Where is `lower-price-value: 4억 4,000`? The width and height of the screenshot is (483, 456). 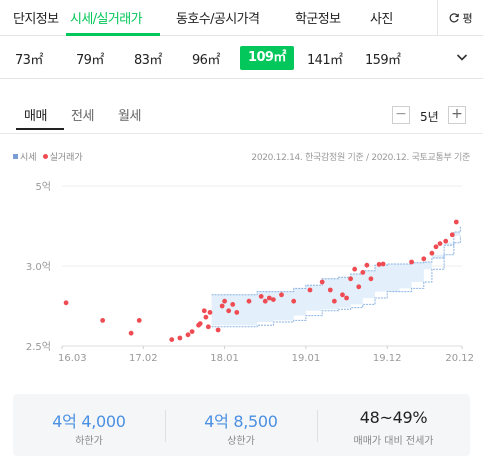
lower-price-value: 4억 4,000 is located at coordinates (89, 421).